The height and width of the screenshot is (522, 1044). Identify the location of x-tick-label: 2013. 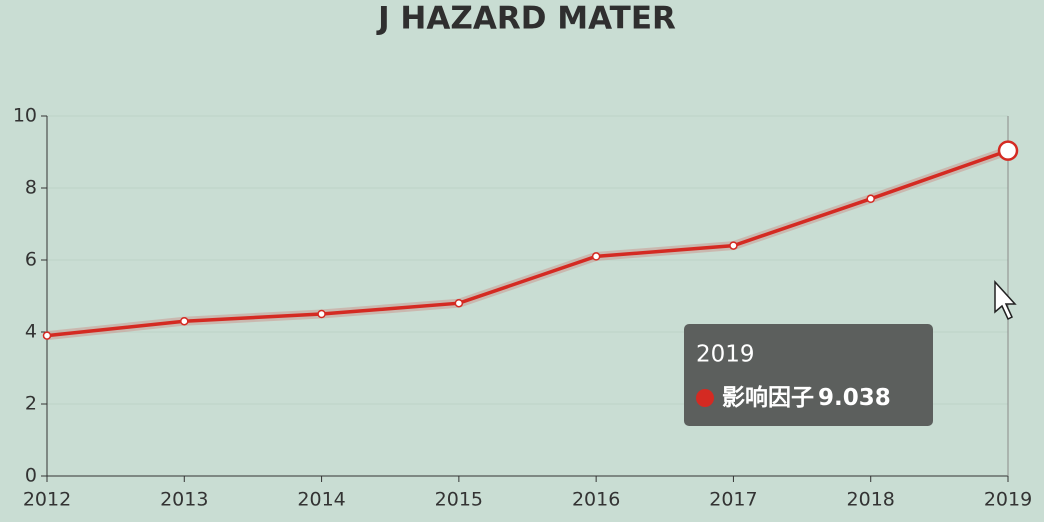
(184, 500).